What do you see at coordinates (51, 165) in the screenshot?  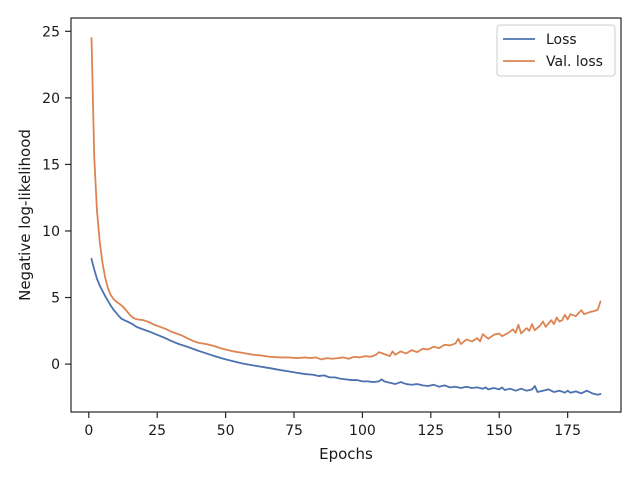 I see `y-tick-label: 15` at bounding box center [51, 165].